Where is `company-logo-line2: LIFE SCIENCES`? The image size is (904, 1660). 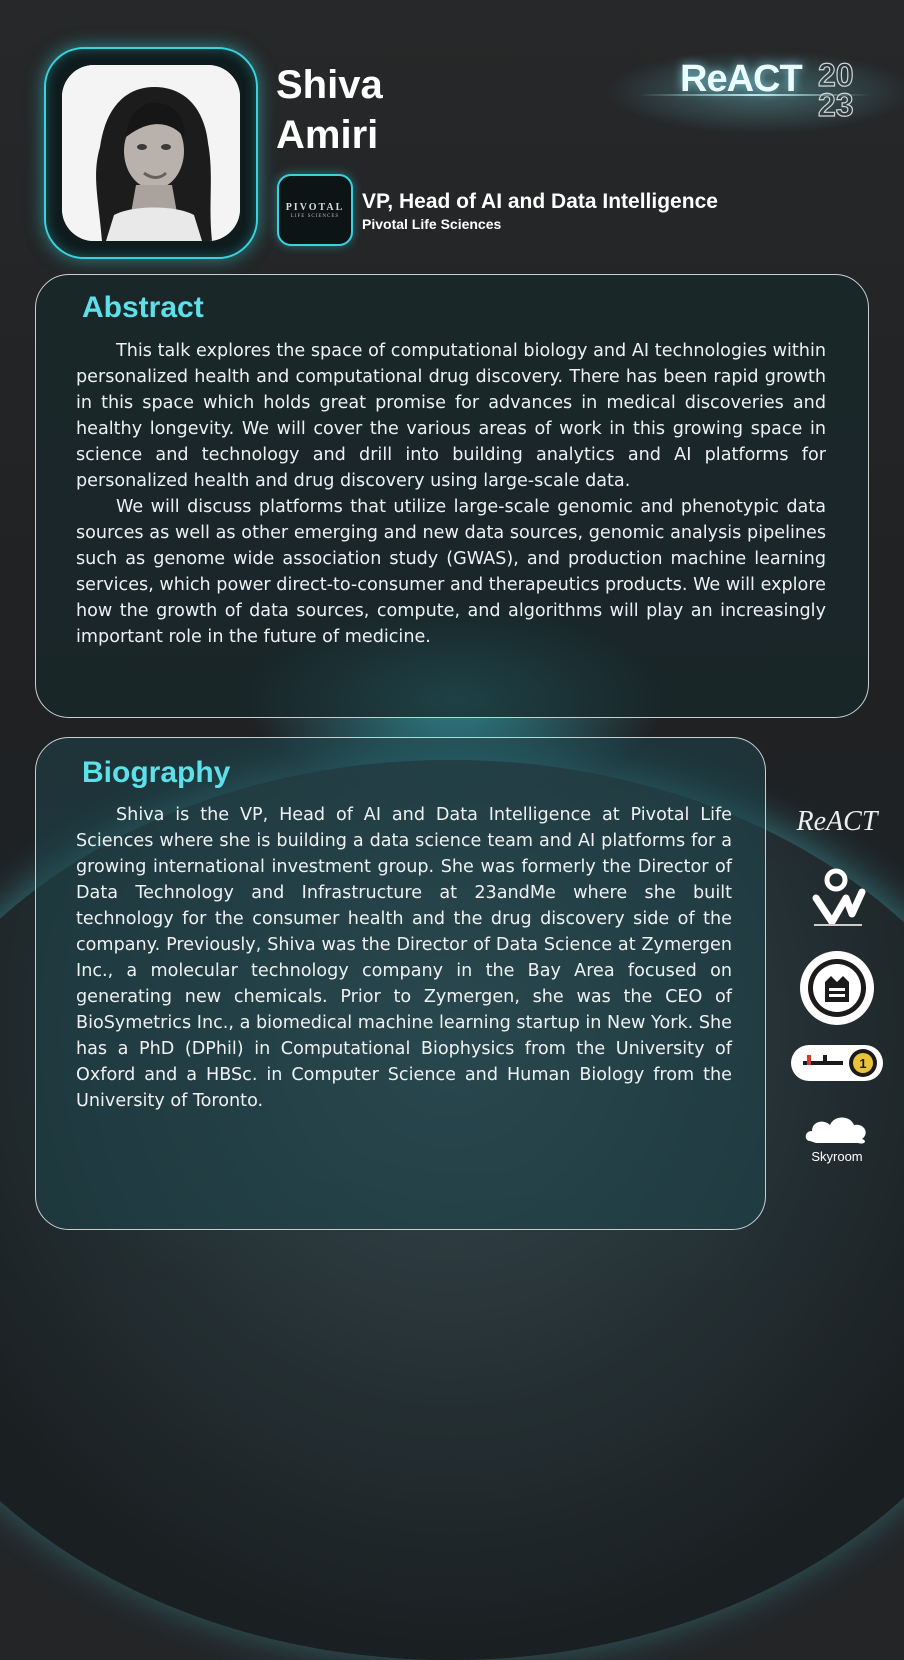
company-logo-line2: LIFE SCIENCES is located at coordinates (315, 216).